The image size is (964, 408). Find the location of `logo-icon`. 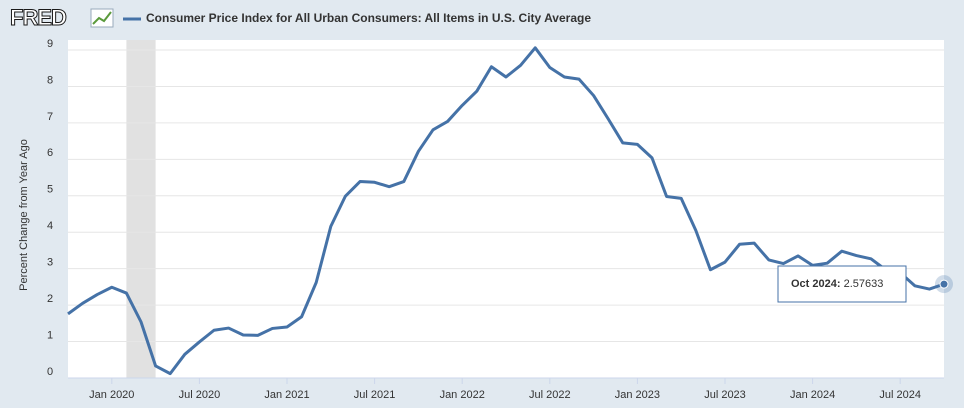

logo-icon is located at coordinates (102, 18).